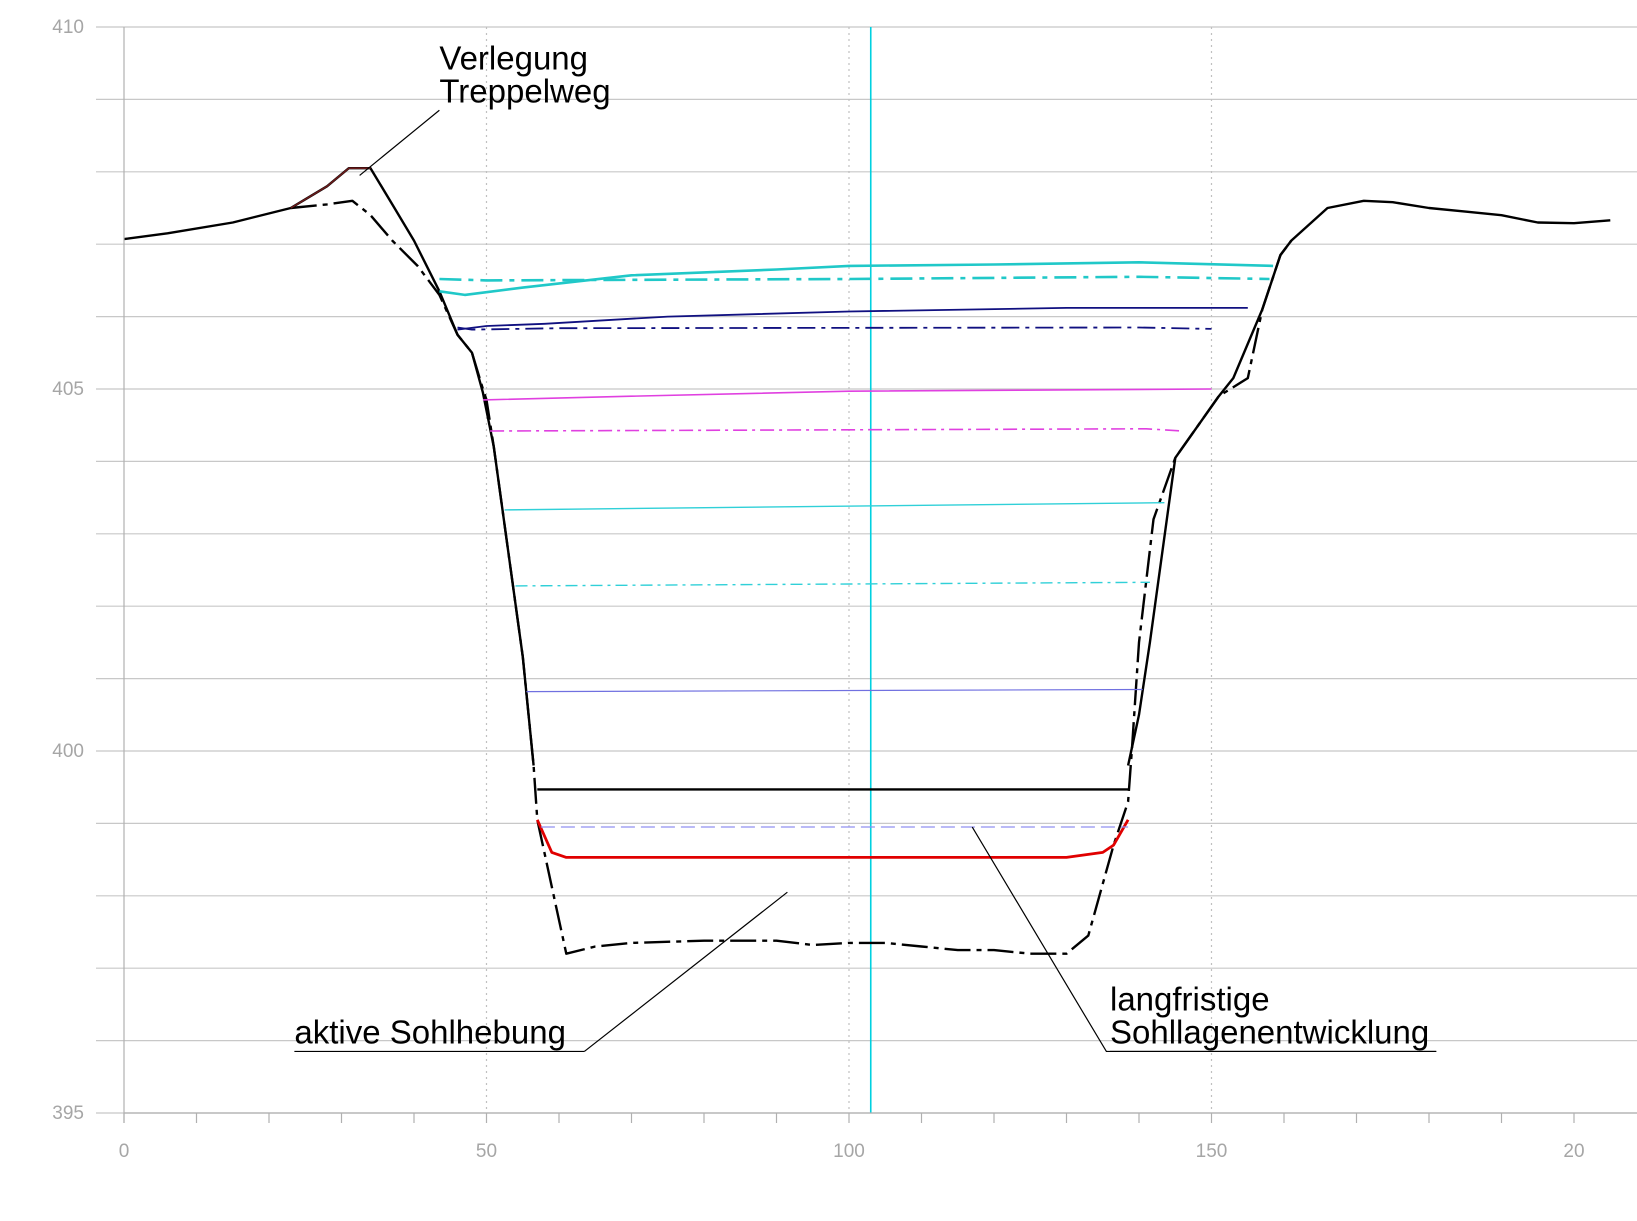 The height and width of the screenshot is (1221, 1637). Describe the element at coordinates (68, 27) in the screenshot. I see `y-tick-label: 410` at that location.